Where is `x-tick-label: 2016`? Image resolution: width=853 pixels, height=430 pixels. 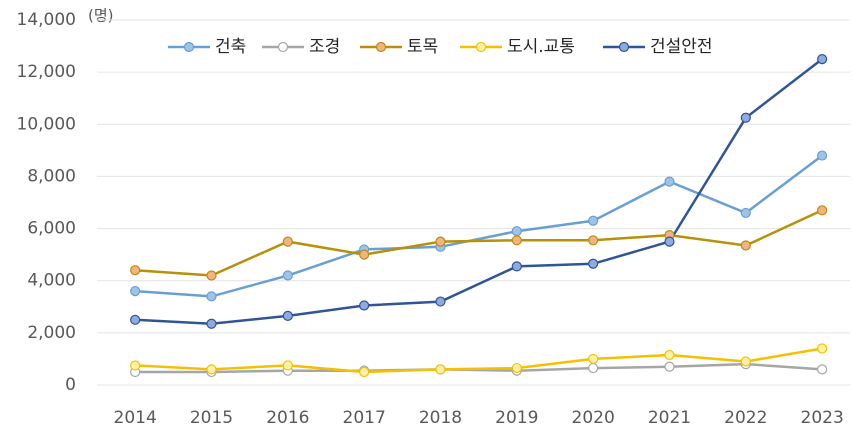 x-tick-label: 2016 is located at coordinates (287, 418).